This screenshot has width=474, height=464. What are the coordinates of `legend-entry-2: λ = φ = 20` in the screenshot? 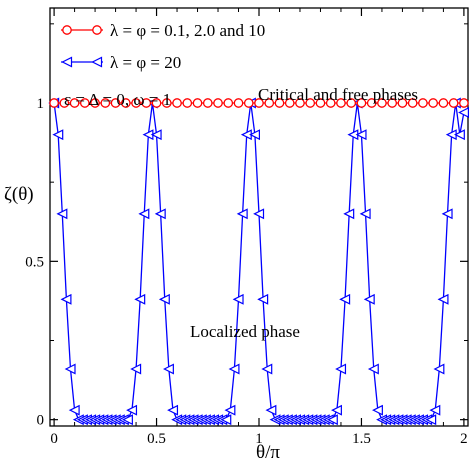 It's located at (121, 62).